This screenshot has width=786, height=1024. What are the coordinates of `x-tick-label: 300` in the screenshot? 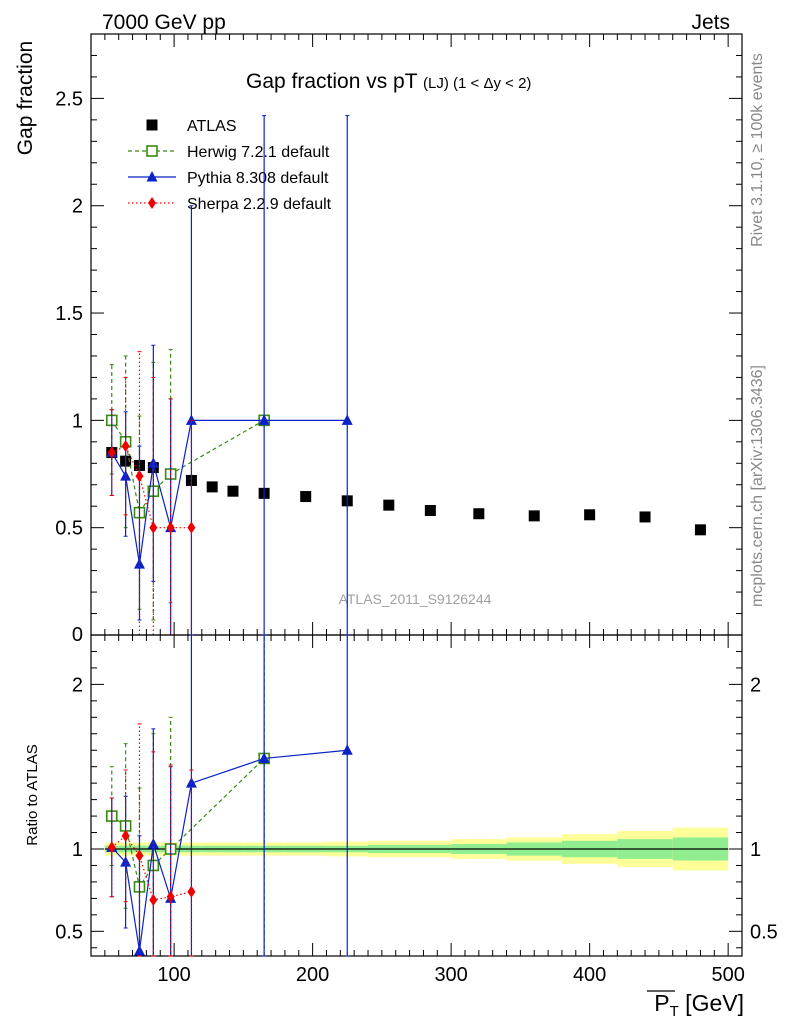 It's located at (450, 975).